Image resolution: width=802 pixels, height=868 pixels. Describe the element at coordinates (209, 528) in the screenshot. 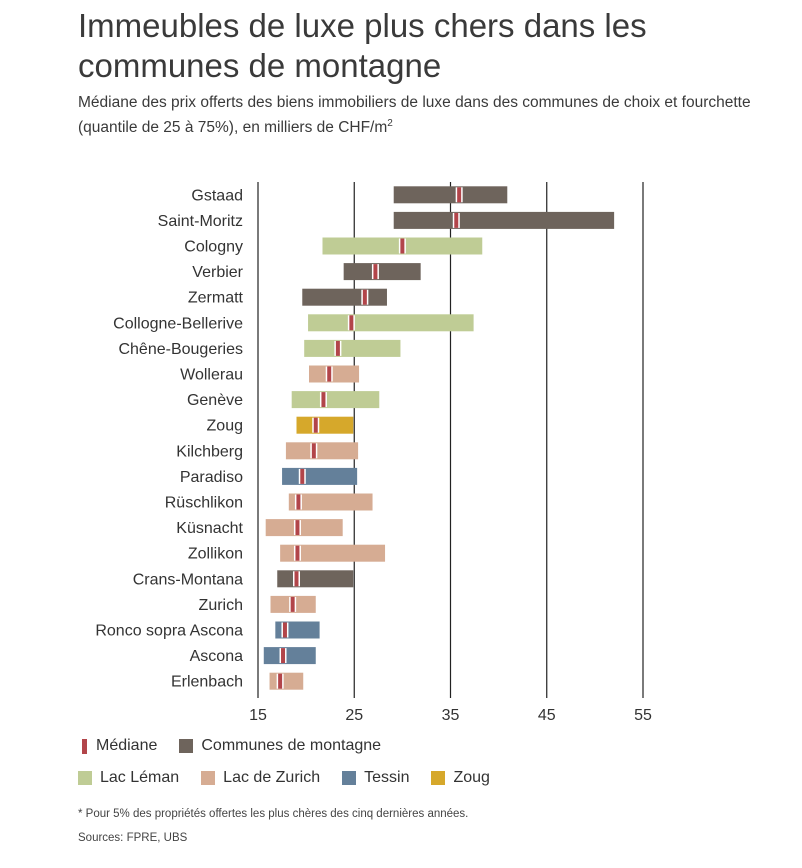

I see `row-label: Küsnacht` at that location.